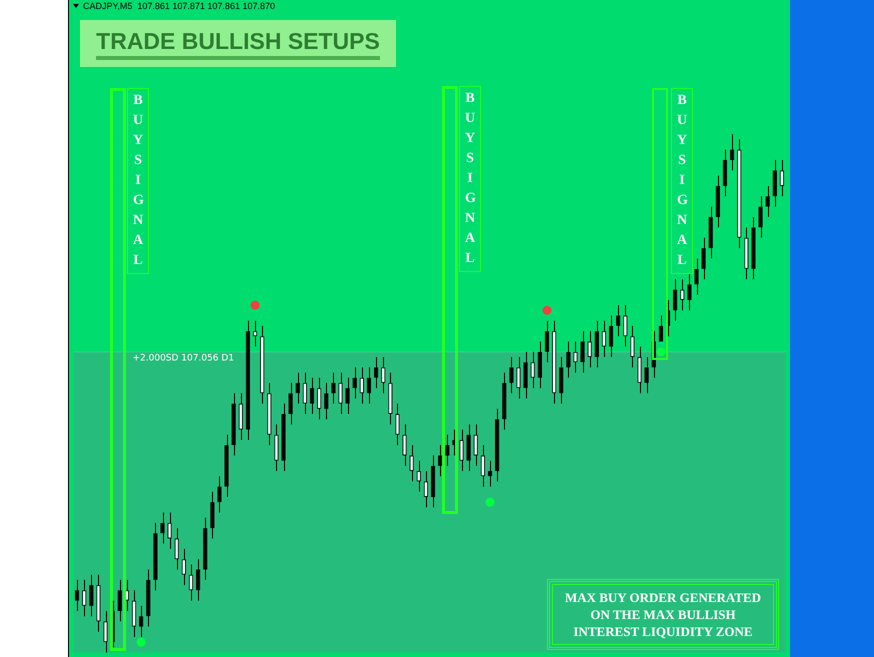 The height and width of the screenshot is (657, 874). What do you see at coordinates (179, 6) in the screenshot?
I see `text: CADJPY,M5 107.861 107.871 107.861 107.870` at bounding box center [179, 6].